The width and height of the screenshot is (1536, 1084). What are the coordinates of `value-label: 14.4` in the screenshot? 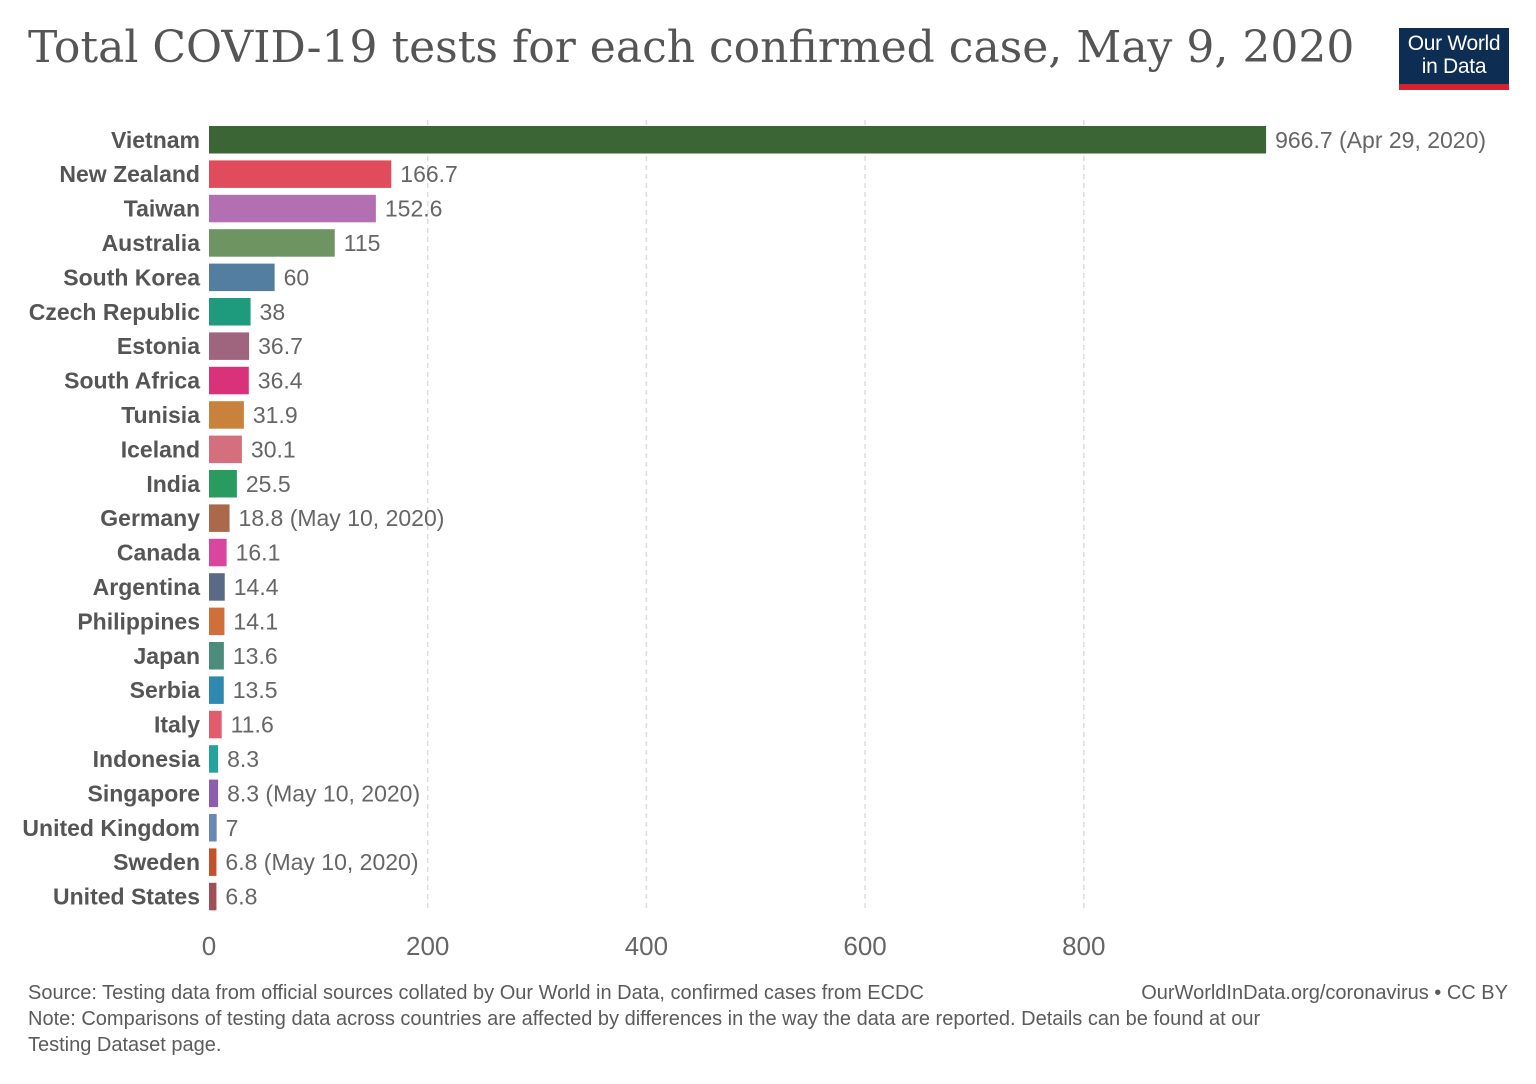 It's located at (256, 587).